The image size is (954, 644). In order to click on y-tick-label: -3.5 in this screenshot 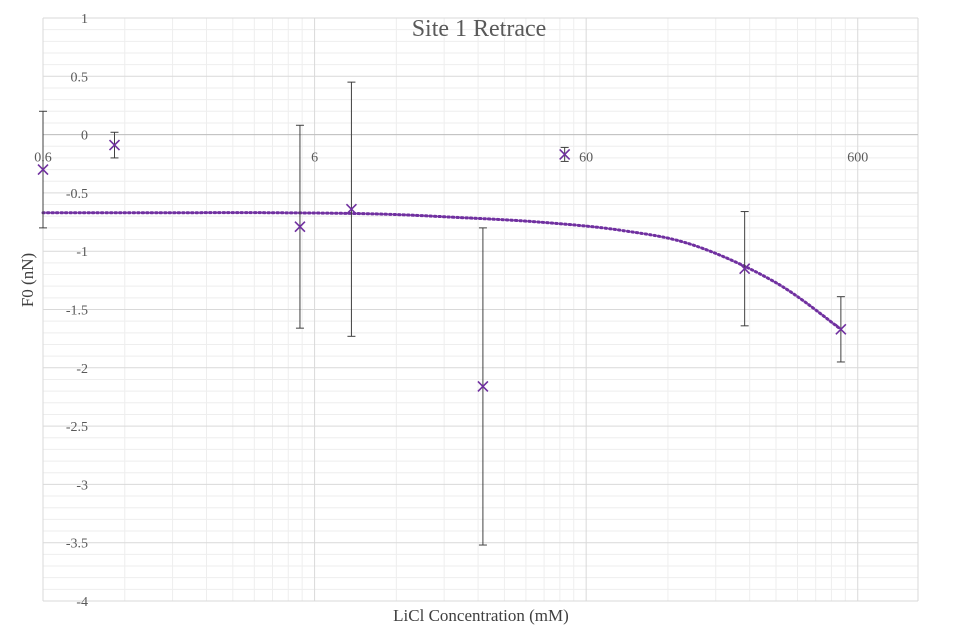, I will do `click(77, 544)`.